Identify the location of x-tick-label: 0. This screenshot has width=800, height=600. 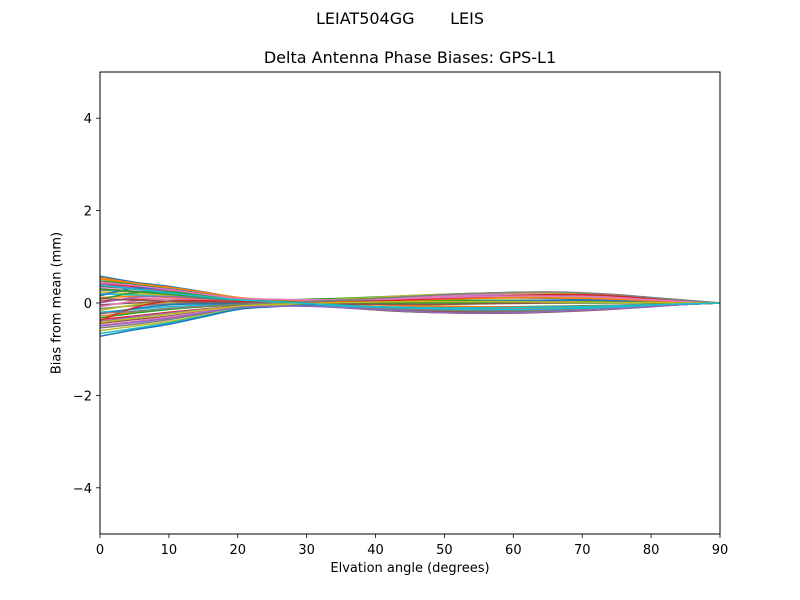
(100, 550).